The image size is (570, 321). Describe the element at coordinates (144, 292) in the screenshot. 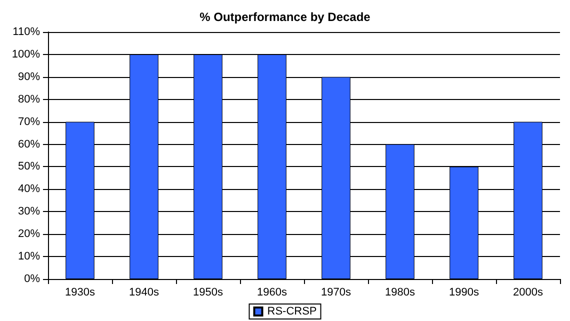

I see `x-tick-label: 1940s` at that location.